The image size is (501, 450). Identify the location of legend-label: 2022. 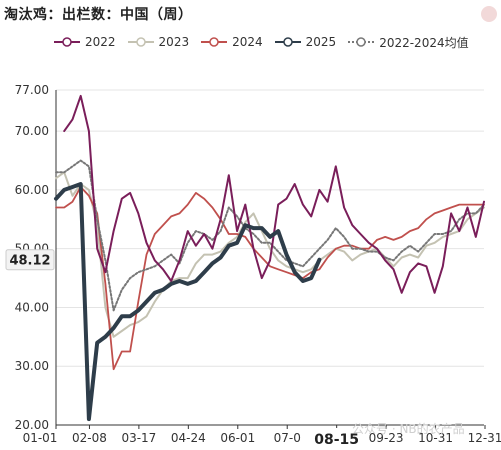
(100, 42).